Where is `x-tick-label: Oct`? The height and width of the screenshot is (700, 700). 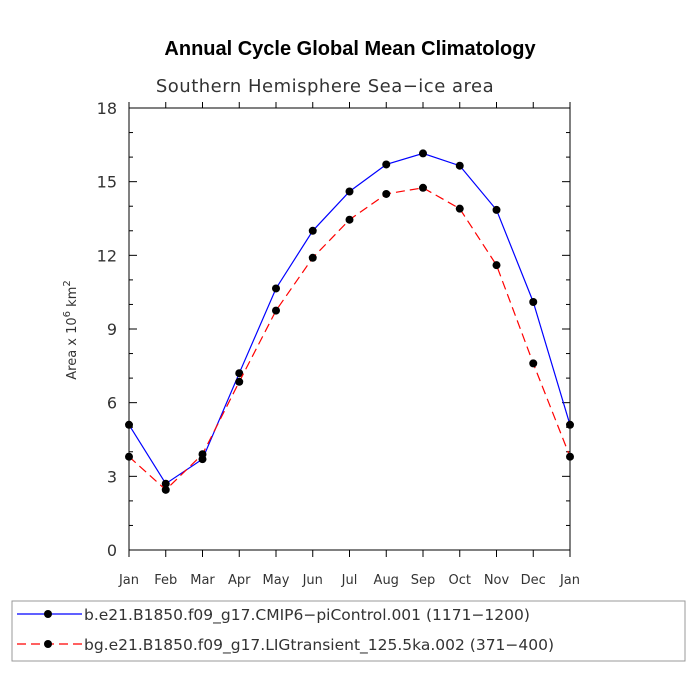
x-tick-label: Oct is located at coordinates (460, 580).